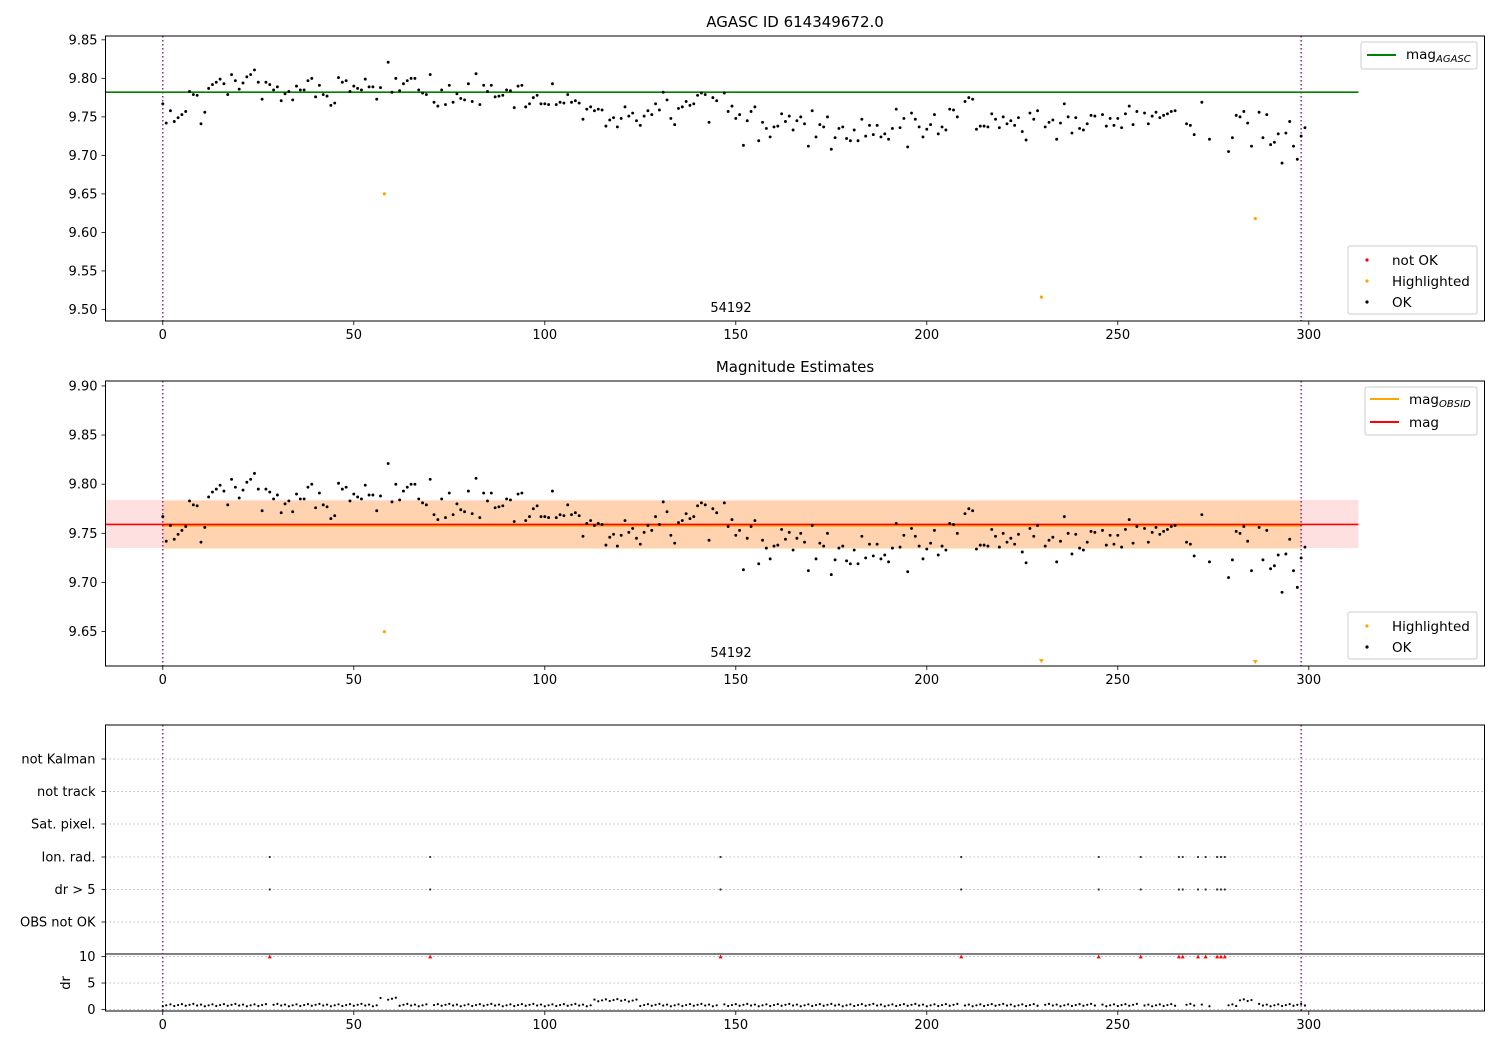 The width and height of the screenshot is (1500, 1050). Describe the element at coordinates (63, 825) in the screenshot. I see `flag-category-label: Sat. pixel.` at that location.